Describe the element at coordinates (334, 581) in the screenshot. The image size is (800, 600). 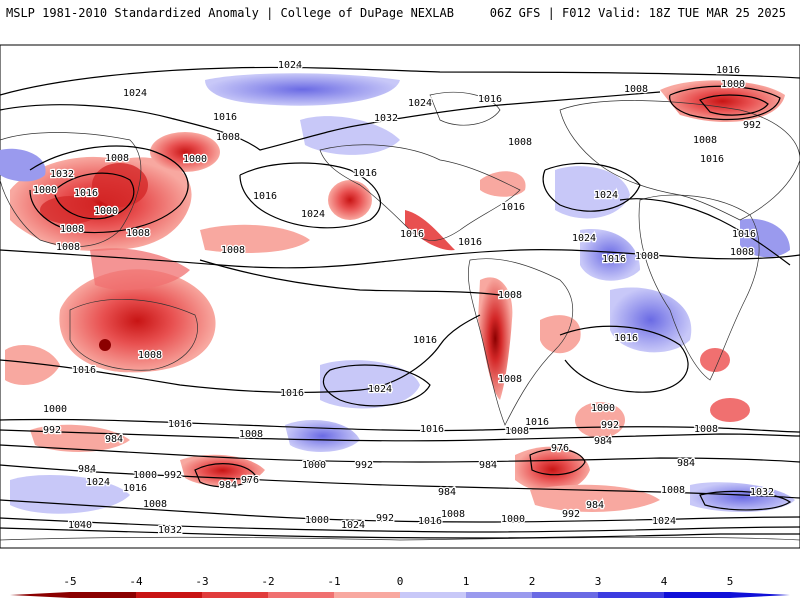
I see `colorbar-tick-label: -1` at that location.